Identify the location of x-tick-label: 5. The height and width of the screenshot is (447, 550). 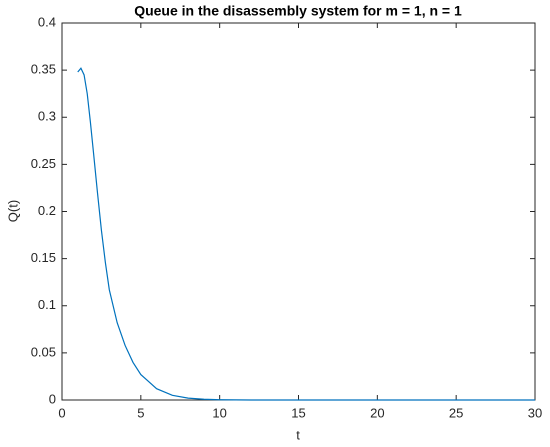
(140, 412).